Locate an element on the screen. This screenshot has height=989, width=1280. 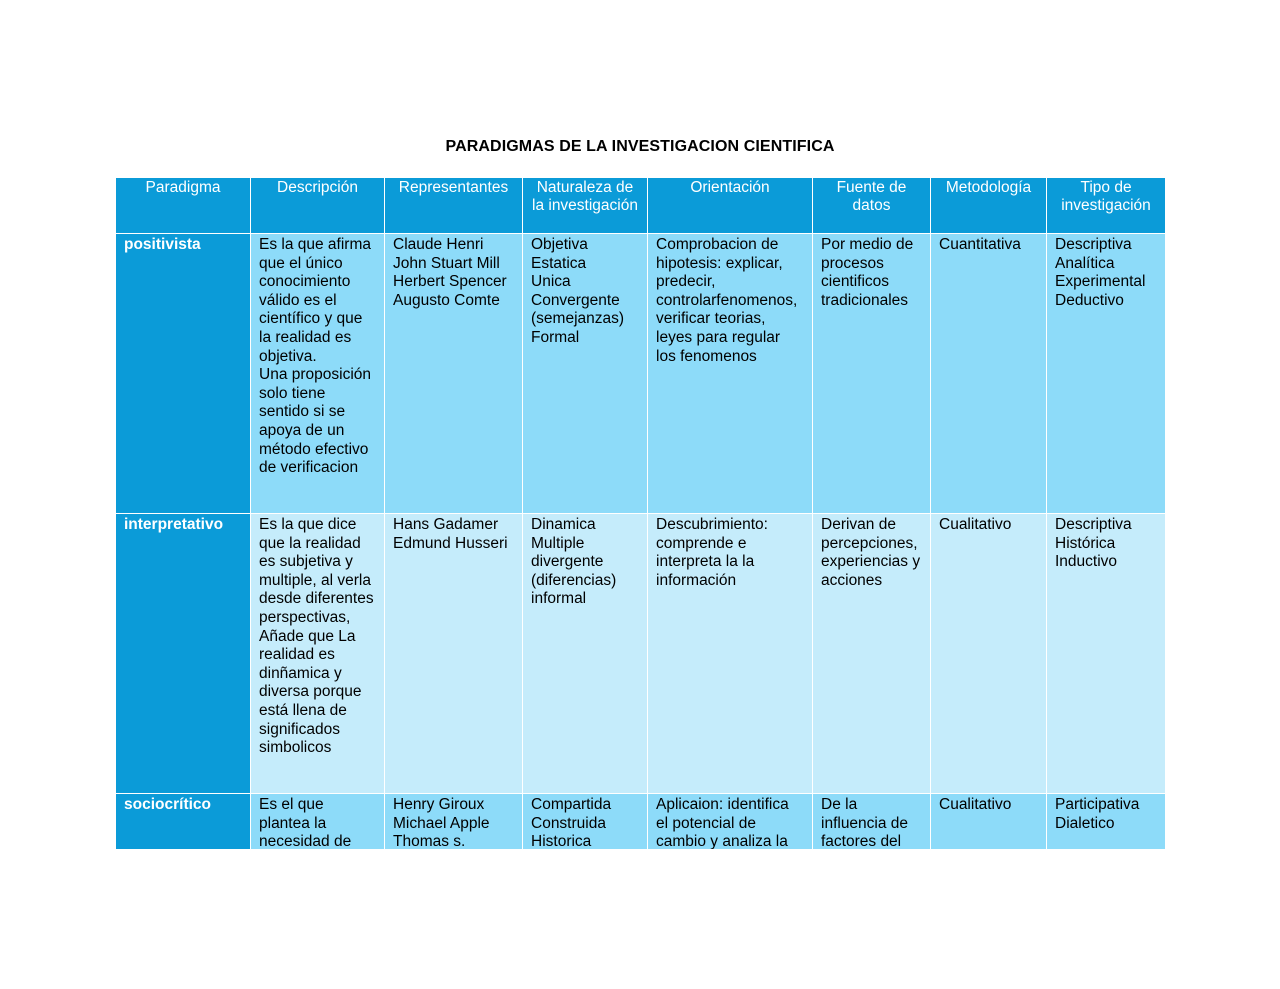
header-naturaleza: Naturaleza de la investigación is located at coordinates (585, 205).